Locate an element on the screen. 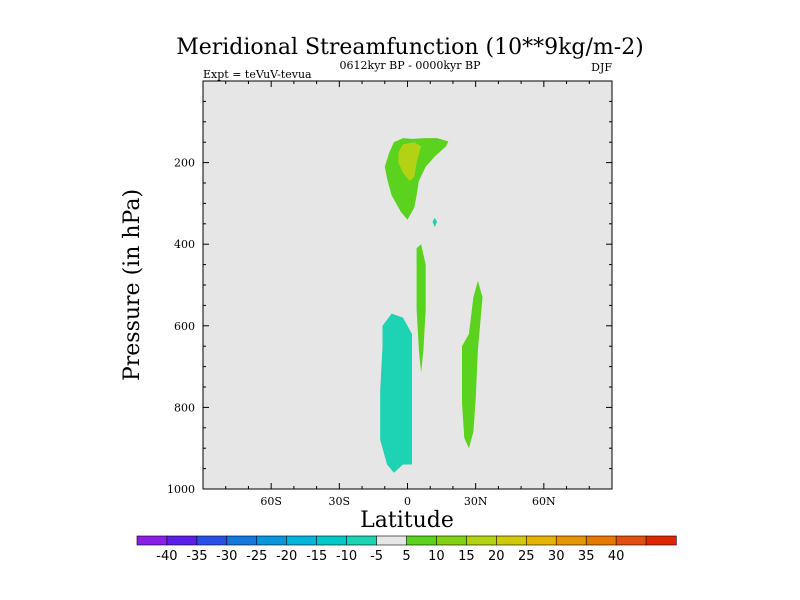 The image size is (800, 600). colorbar-label: -15 is located at coordinates (316, 556).